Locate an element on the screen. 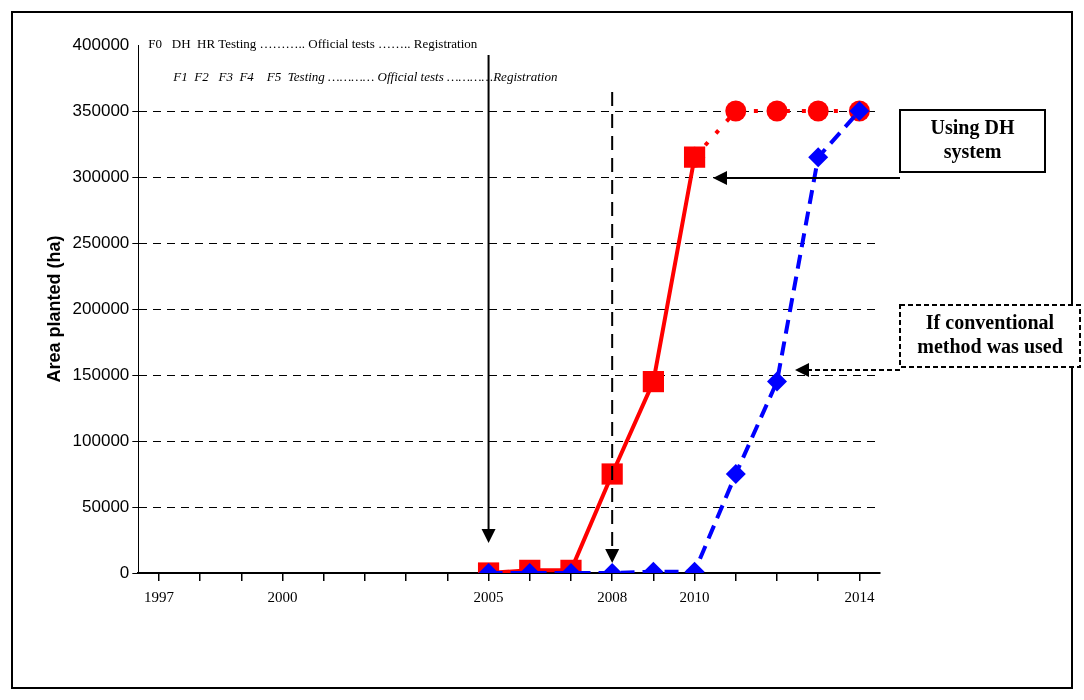  y-tick-label: 100000 is located at coordinates (101, 440).